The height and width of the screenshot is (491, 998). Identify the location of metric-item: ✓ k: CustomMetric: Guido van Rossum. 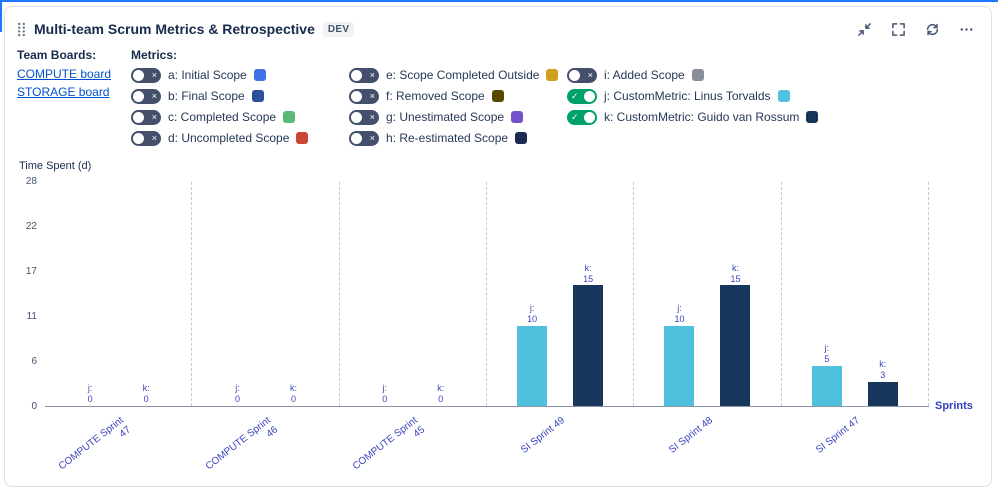
(693, 117).